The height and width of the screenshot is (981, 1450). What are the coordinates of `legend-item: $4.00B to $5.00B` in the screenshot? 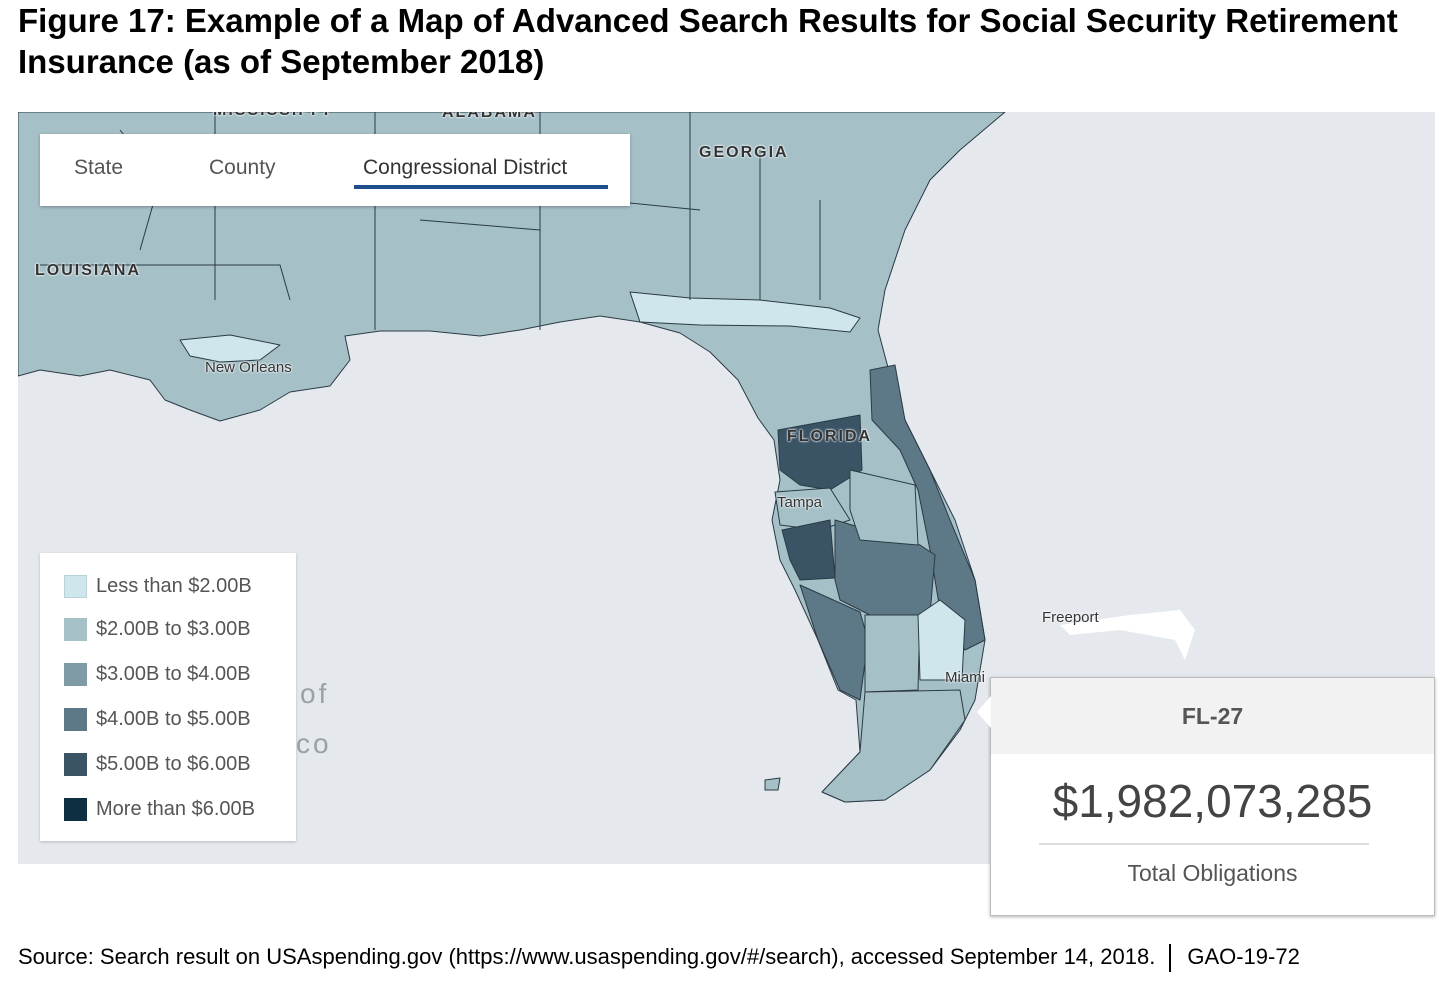 It's located at (157, 719).